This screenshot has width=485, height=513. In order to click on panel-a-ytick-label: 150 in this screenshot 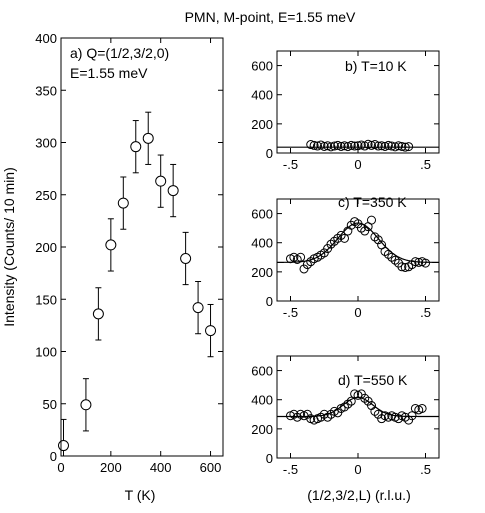, I will do `click(46, 299)`.